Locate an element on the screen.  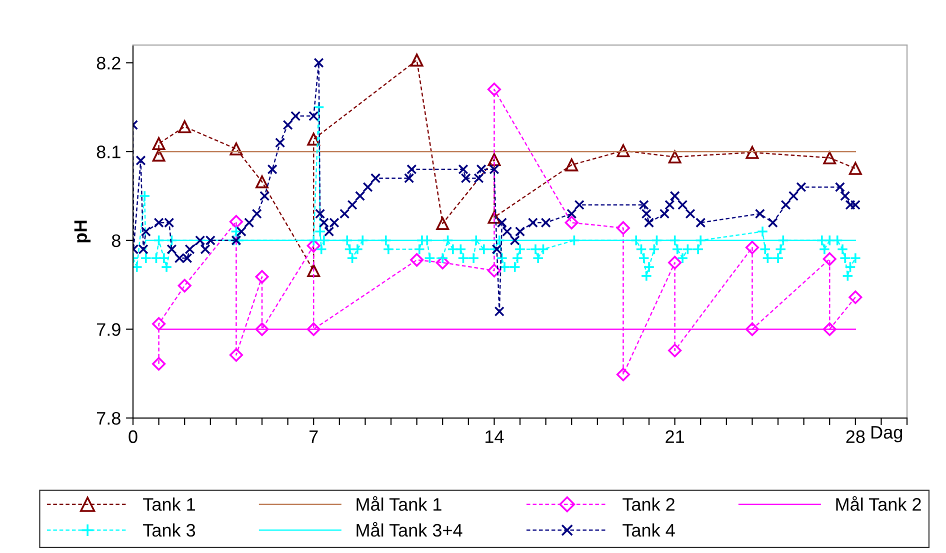
y-tick-label: 8 is located at coordinates (116, 241).